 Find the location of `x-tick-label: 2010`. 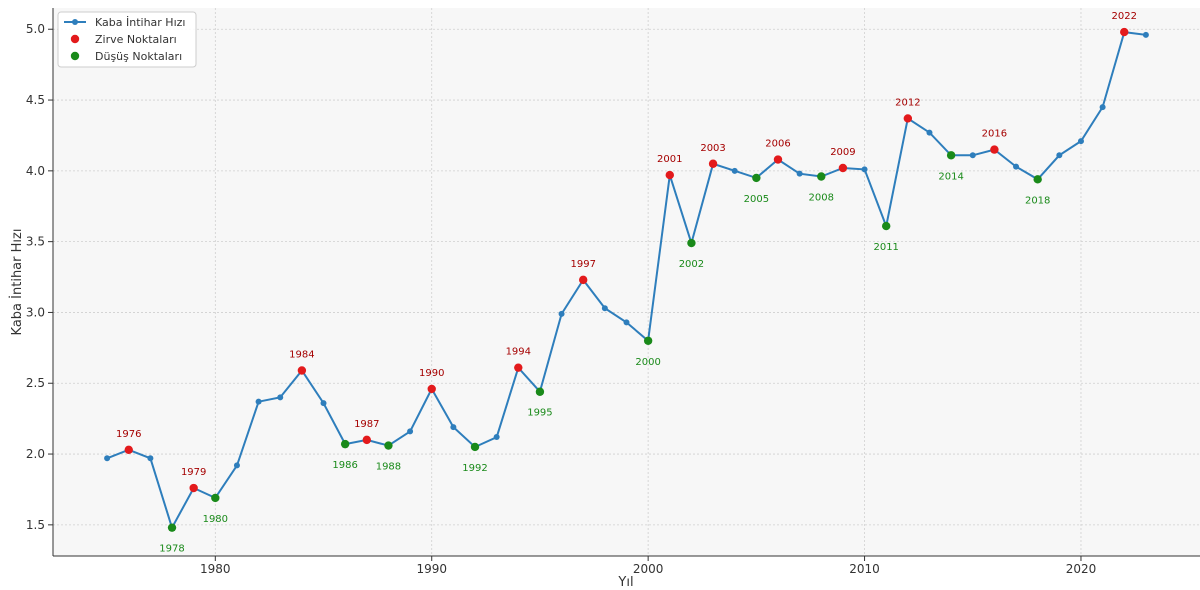

x-tick-label: 2010 is located at coordinates (864, 569).